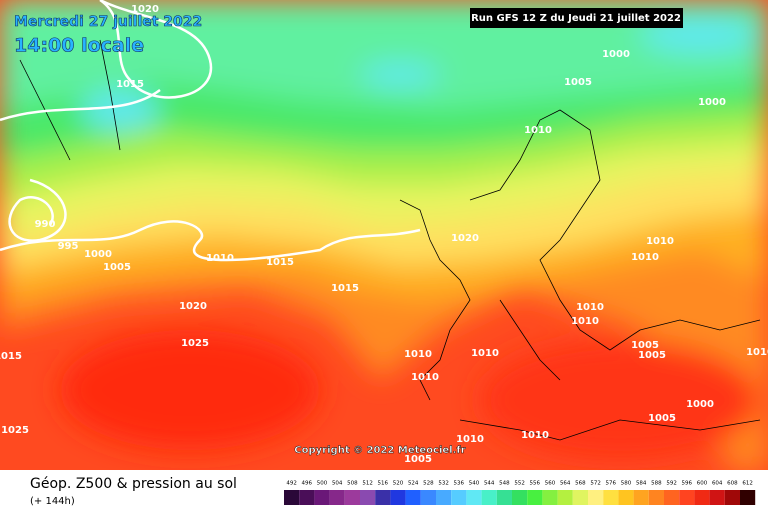 Image resolution: width=768 pixels, height=516 pixels. Describe the element at coordinates (702, 484) in the screenshot. I see `legend-label: 600` at that location.